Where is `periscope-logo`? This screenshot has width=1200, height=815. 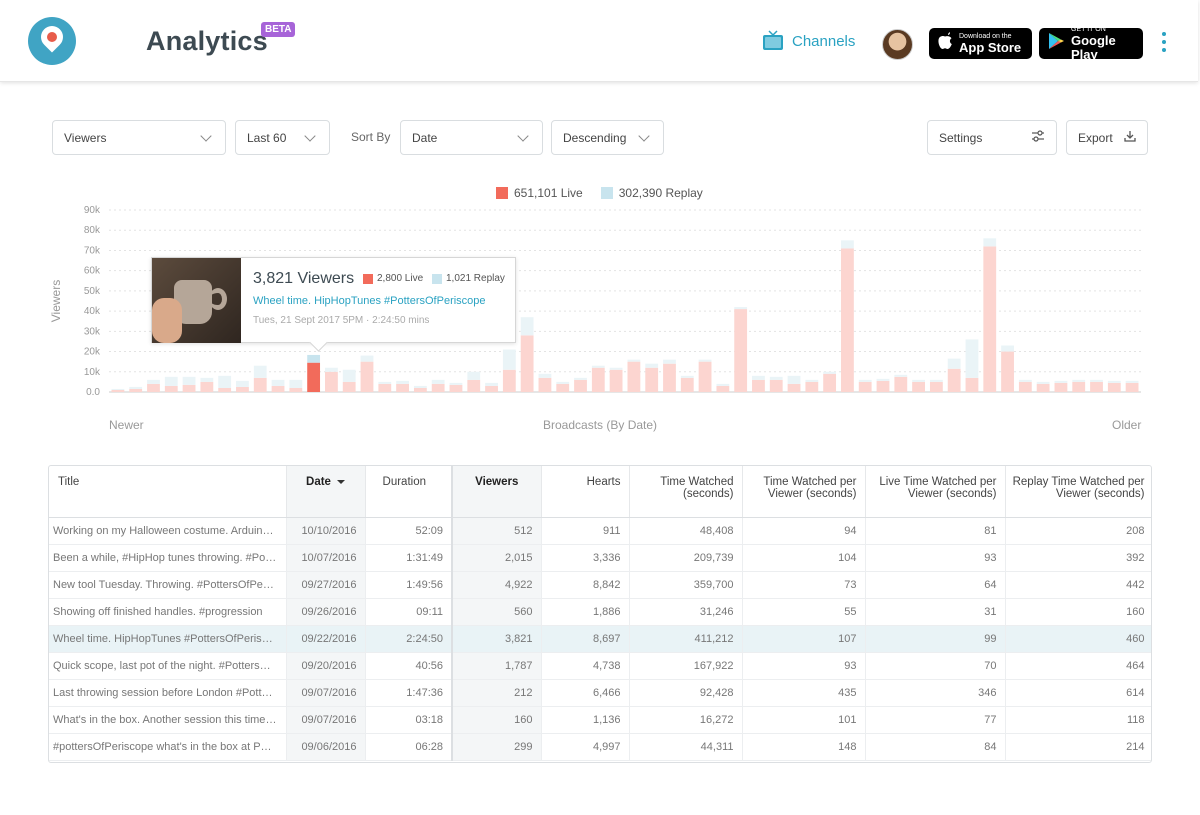 periscope-logo is located at coordinates (52, 41).